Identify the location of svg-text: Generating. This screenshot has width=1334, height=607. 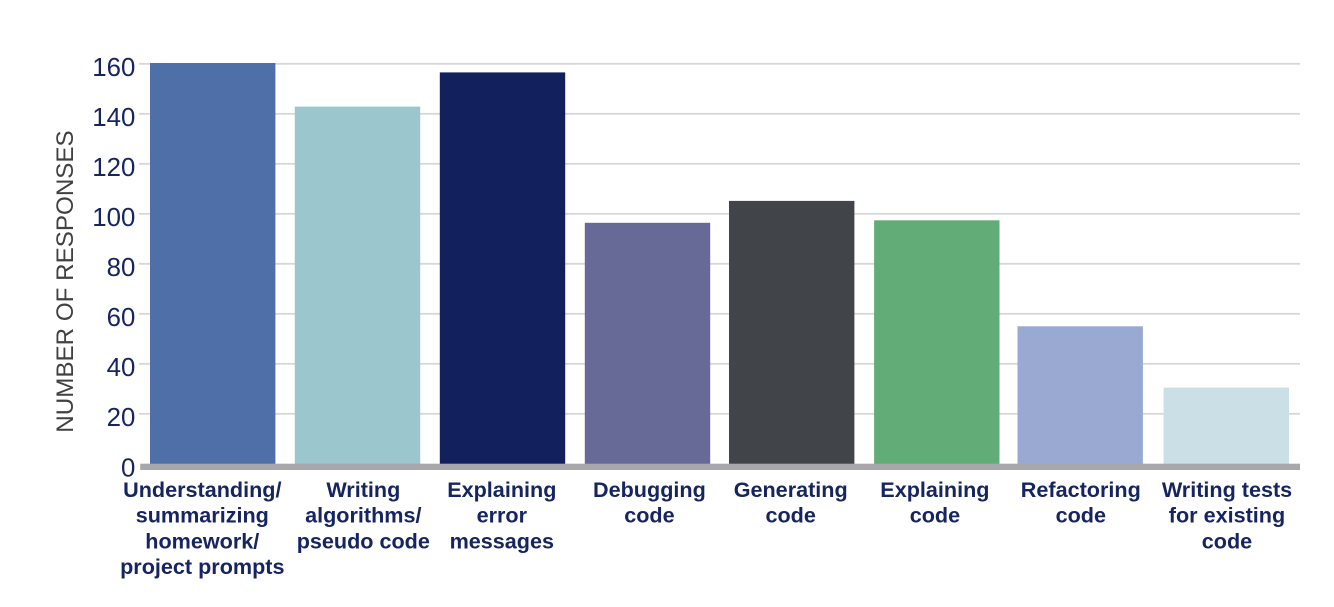
(791, 489).